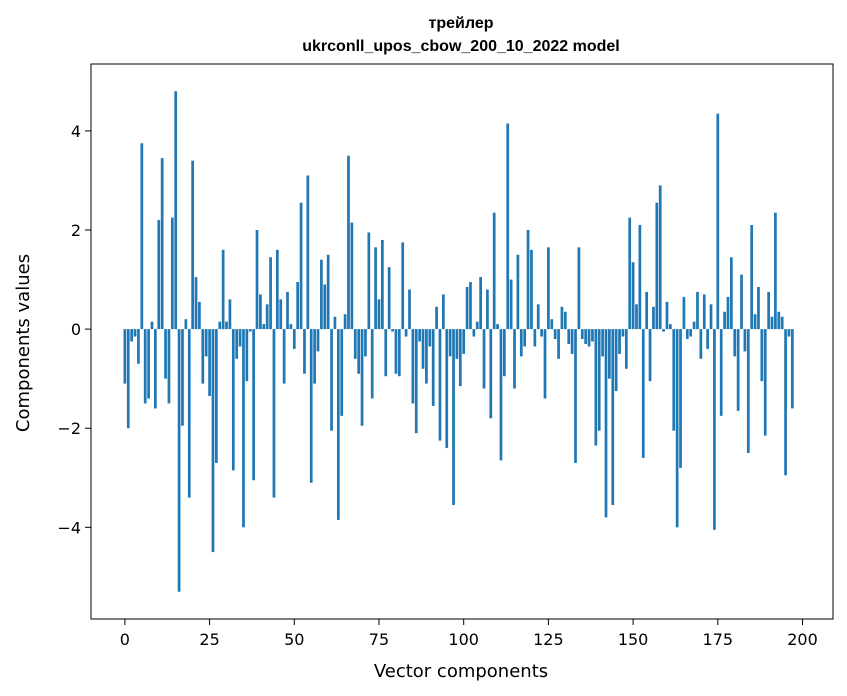 This screenshot has width=847, height=696. What do you see at coordinates (209, 639) in the screenshot?
I see `x-tick-label: 25` at bounding box center [209, 639].